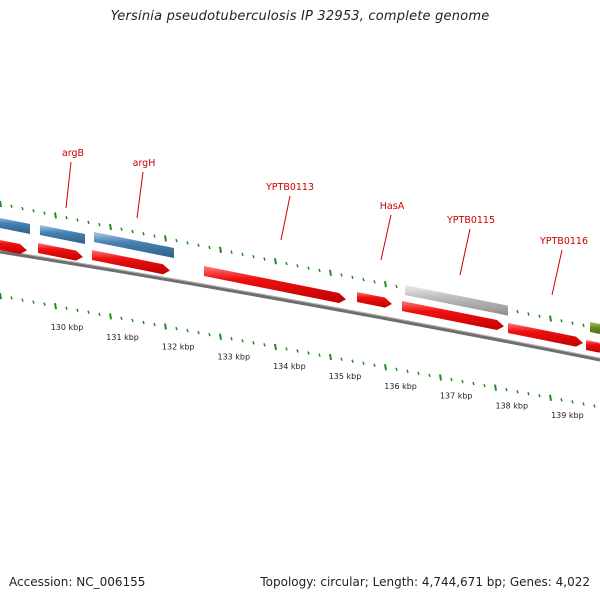  What do you see at coordinates (77, 582) in the screenshot?
I see `accession-text: Accession: NC_006155` at bounding box center [77, 582].